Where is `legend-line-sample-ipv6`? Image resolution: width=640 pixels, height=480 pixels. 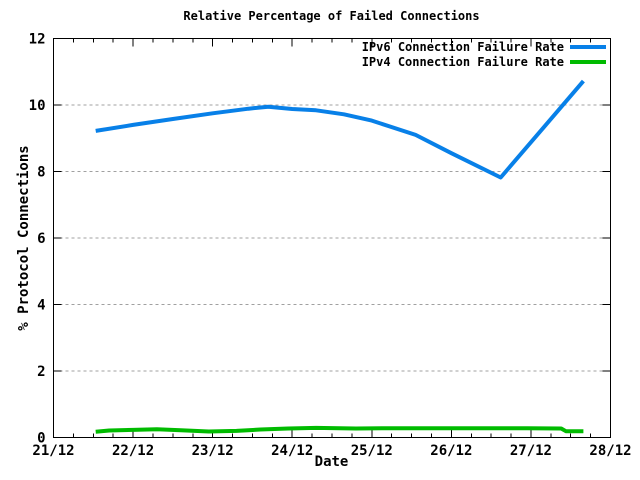
legend-line-sample-ipv6 is located at coordinates (588, 46).